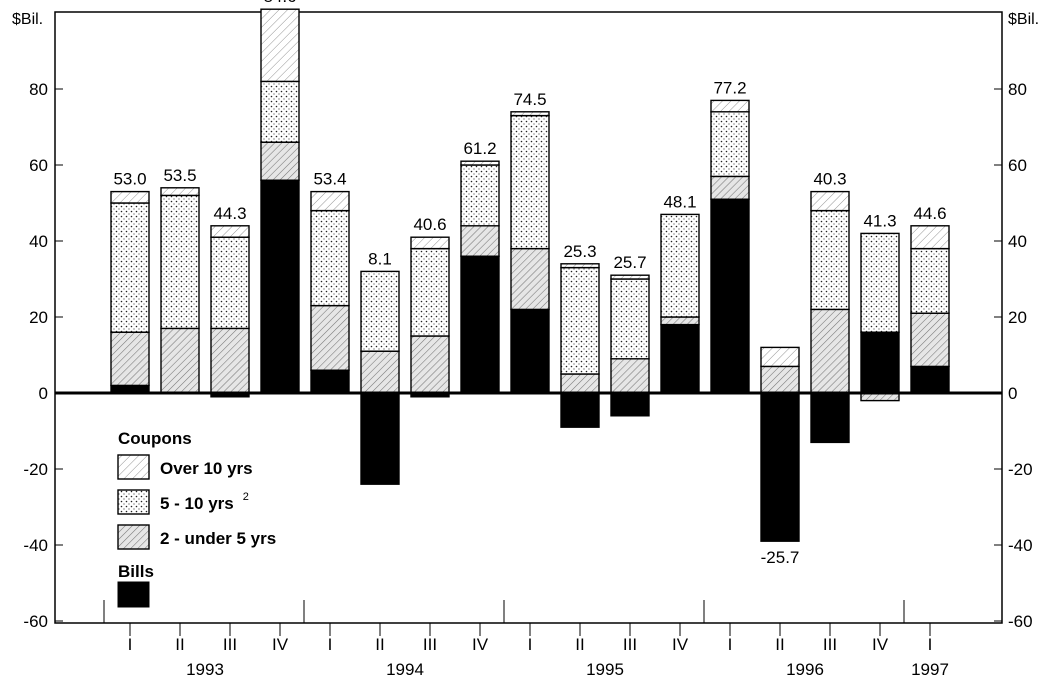 The width and height of the screenshot is (1058, 681). I want to click on y-tick-label-right: 20, so click(1017, 317).